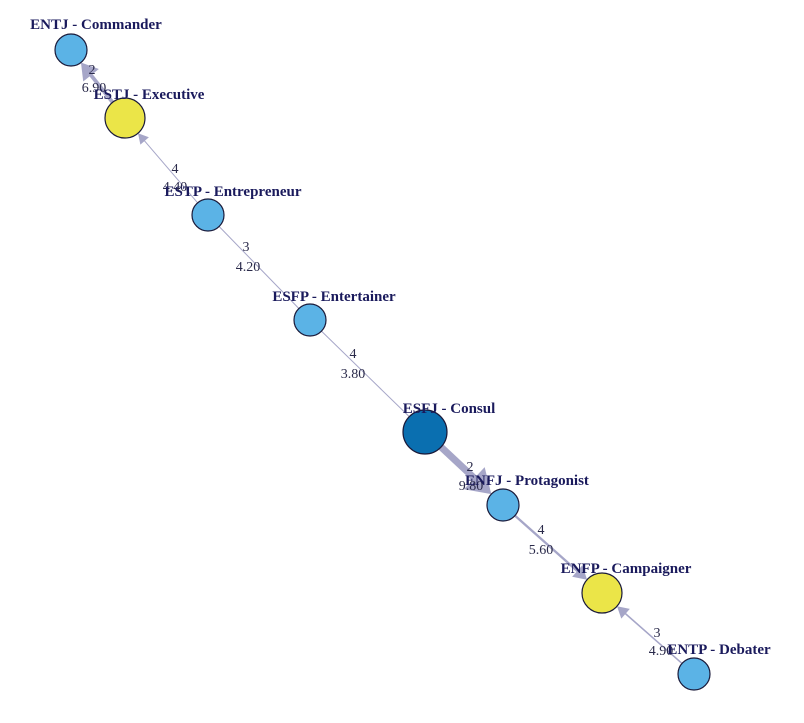 The height and width of the screenshot is (723, 804). Describe the element at coordinates (125, 118) in the screenshot. I see `node-estj` at that location.